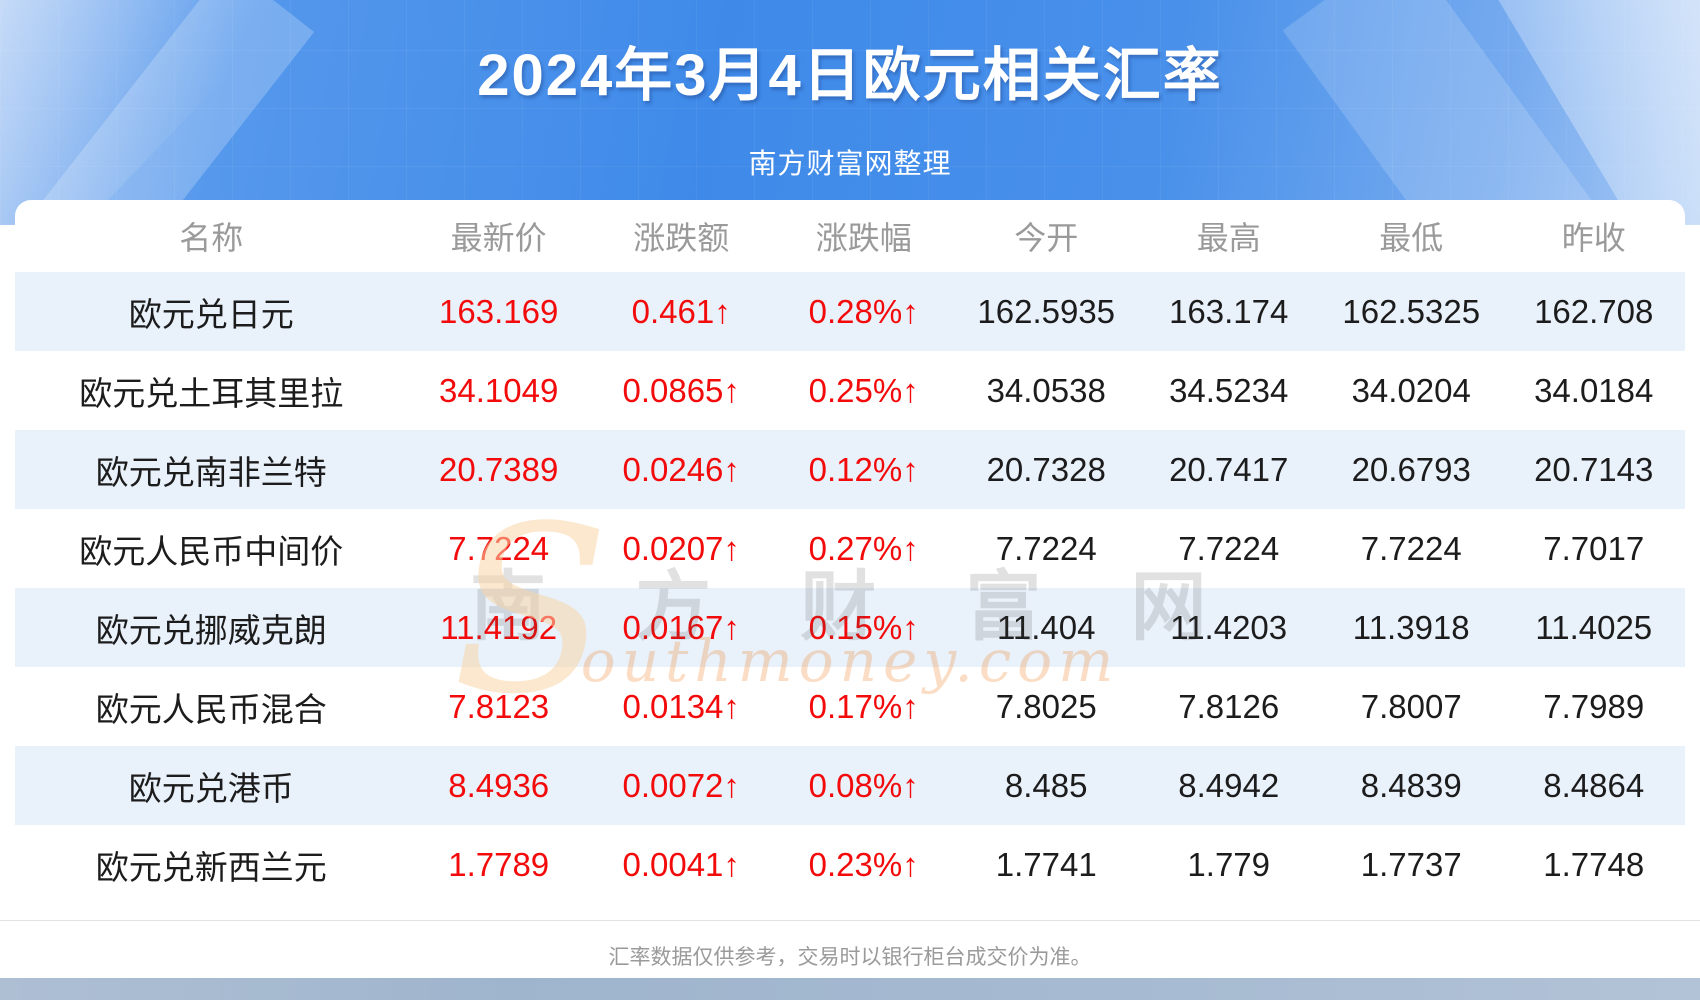  Describe the element at coordinates (1229, 311) in the screenshot. I see `cell-最高: 163.174` at that location.